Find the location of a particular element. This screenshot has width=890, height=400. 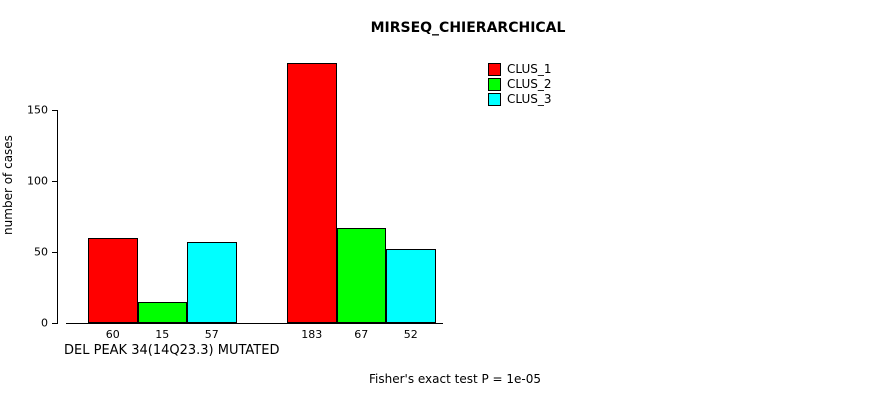

bar-value-clus_2-group-1: 15 is located at coordinates (162, 334).